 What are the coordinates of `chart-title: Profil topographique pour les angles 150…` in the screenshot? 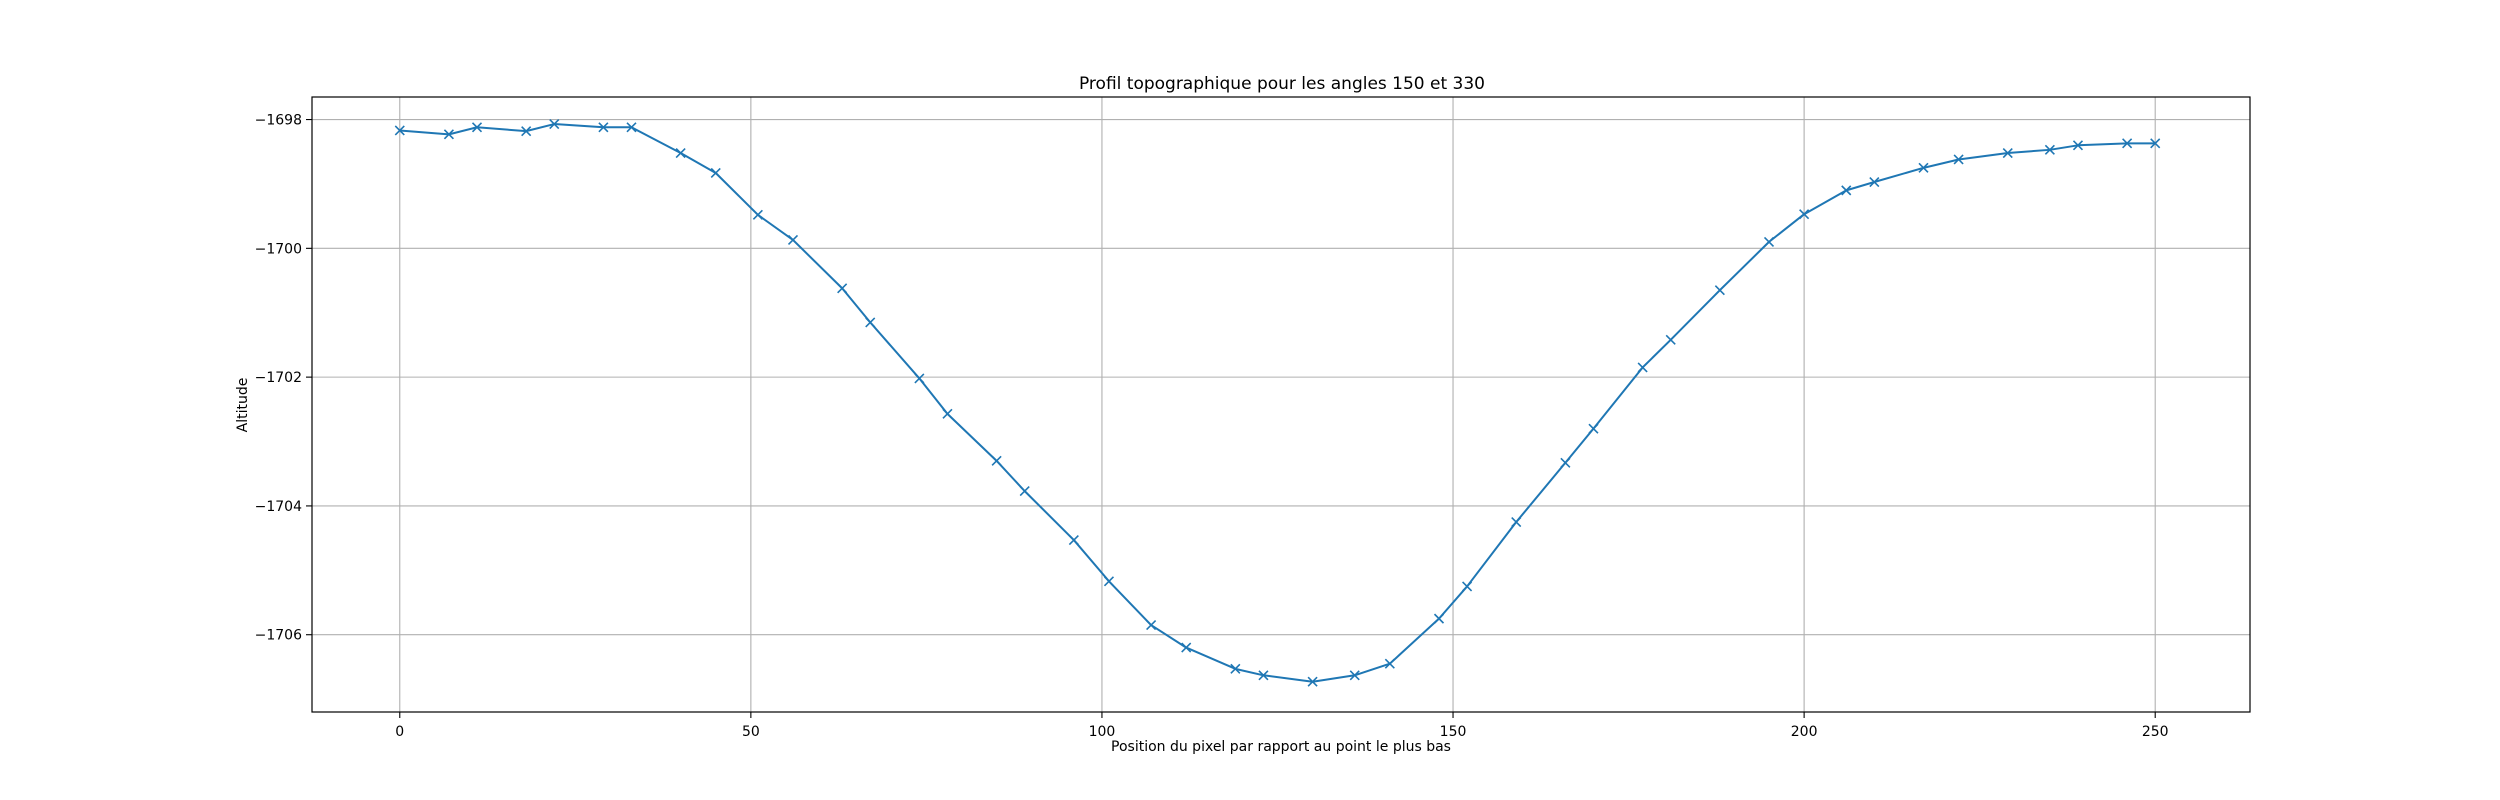 It's located at (1282, 84).